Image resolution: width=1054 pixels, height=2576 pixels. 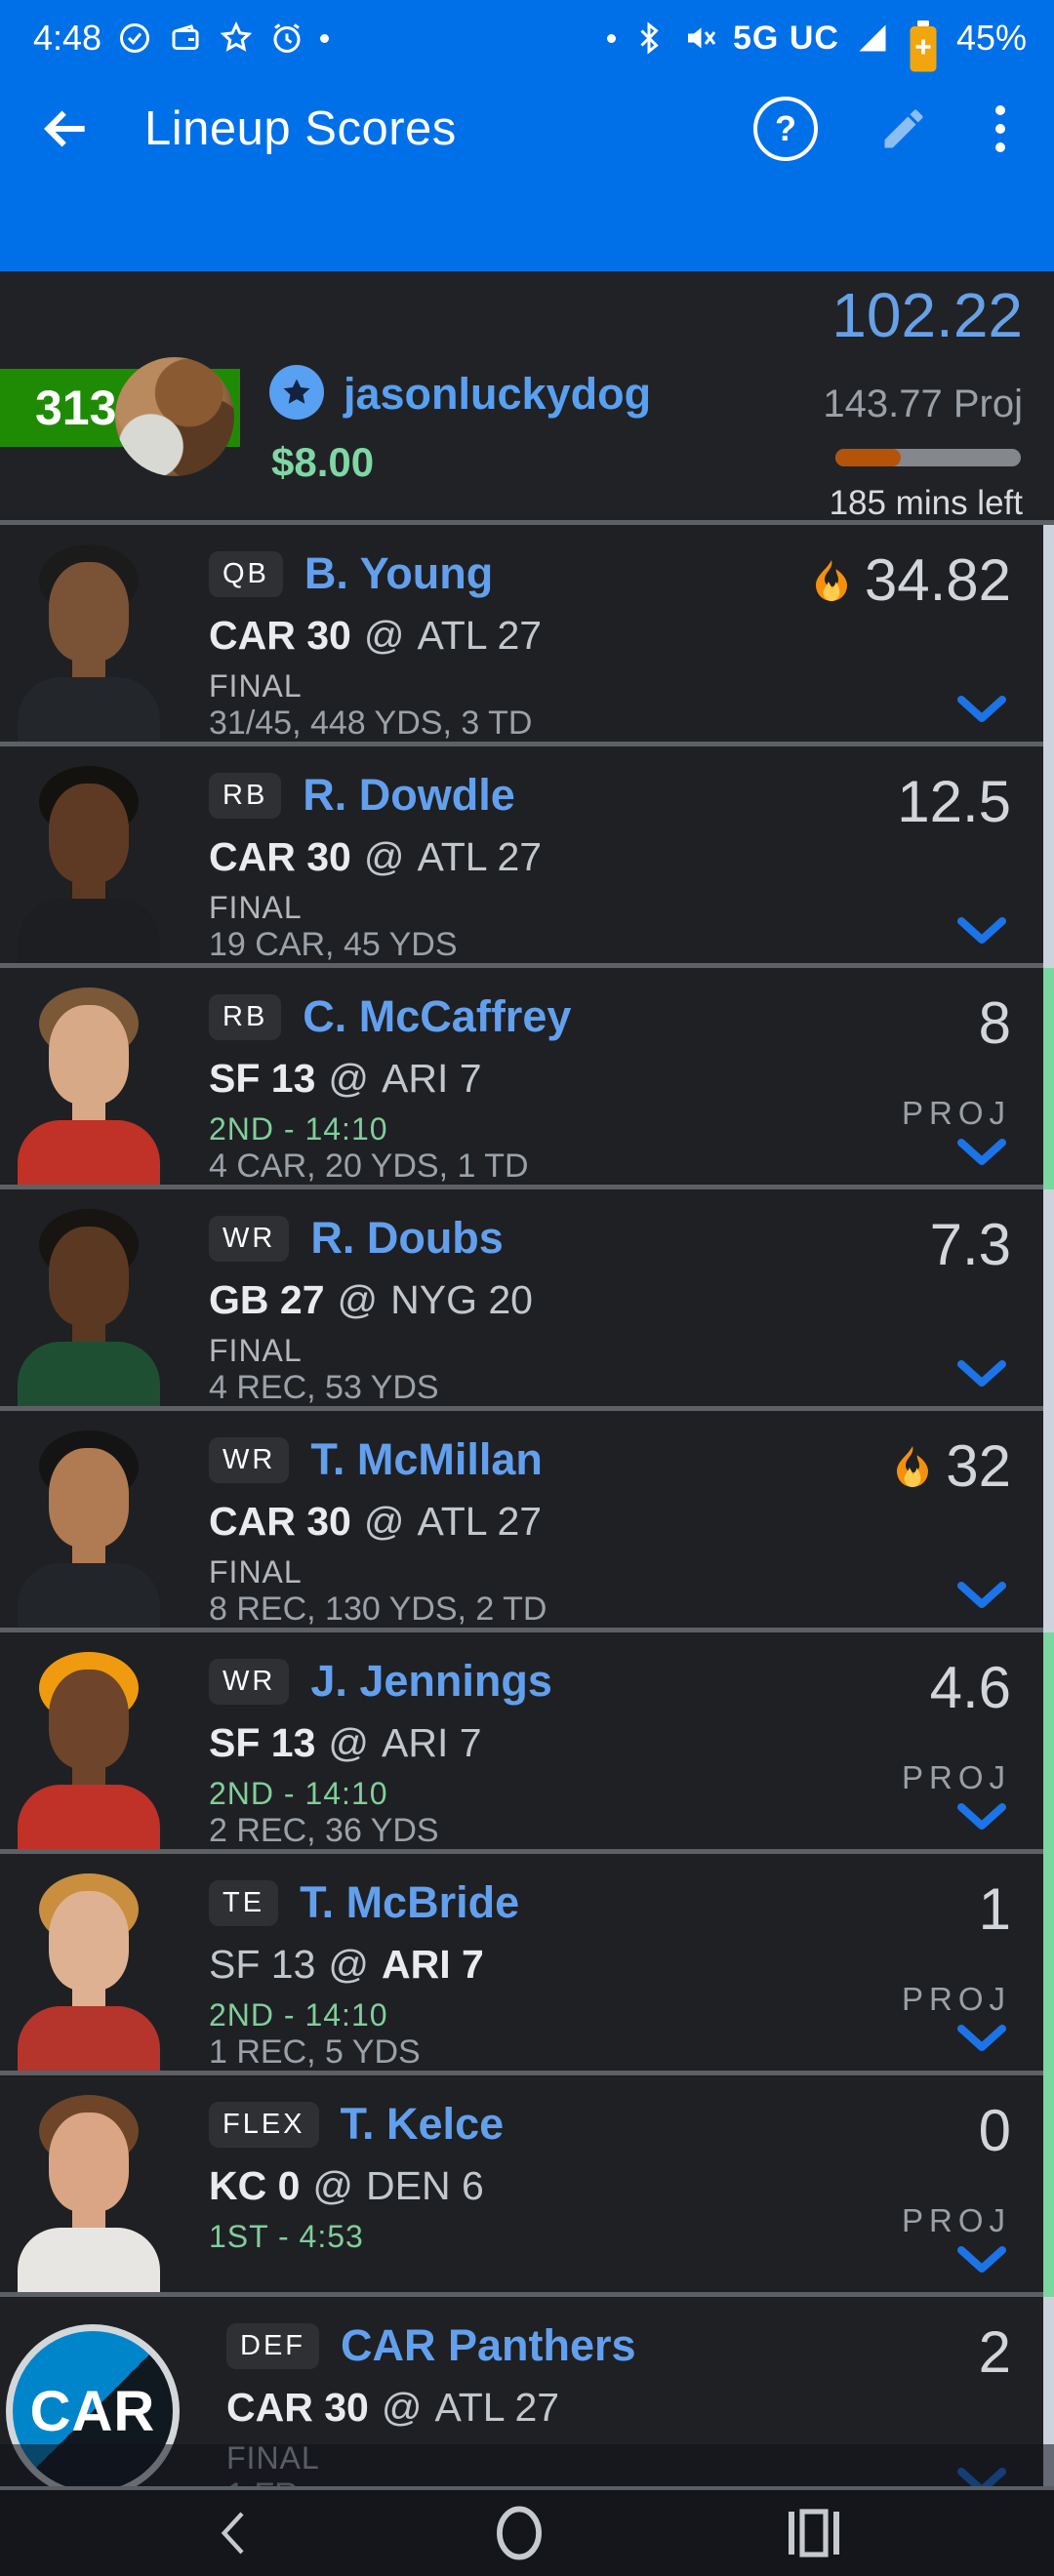 I want to click on points: 0, so click(x=994, y=2130).